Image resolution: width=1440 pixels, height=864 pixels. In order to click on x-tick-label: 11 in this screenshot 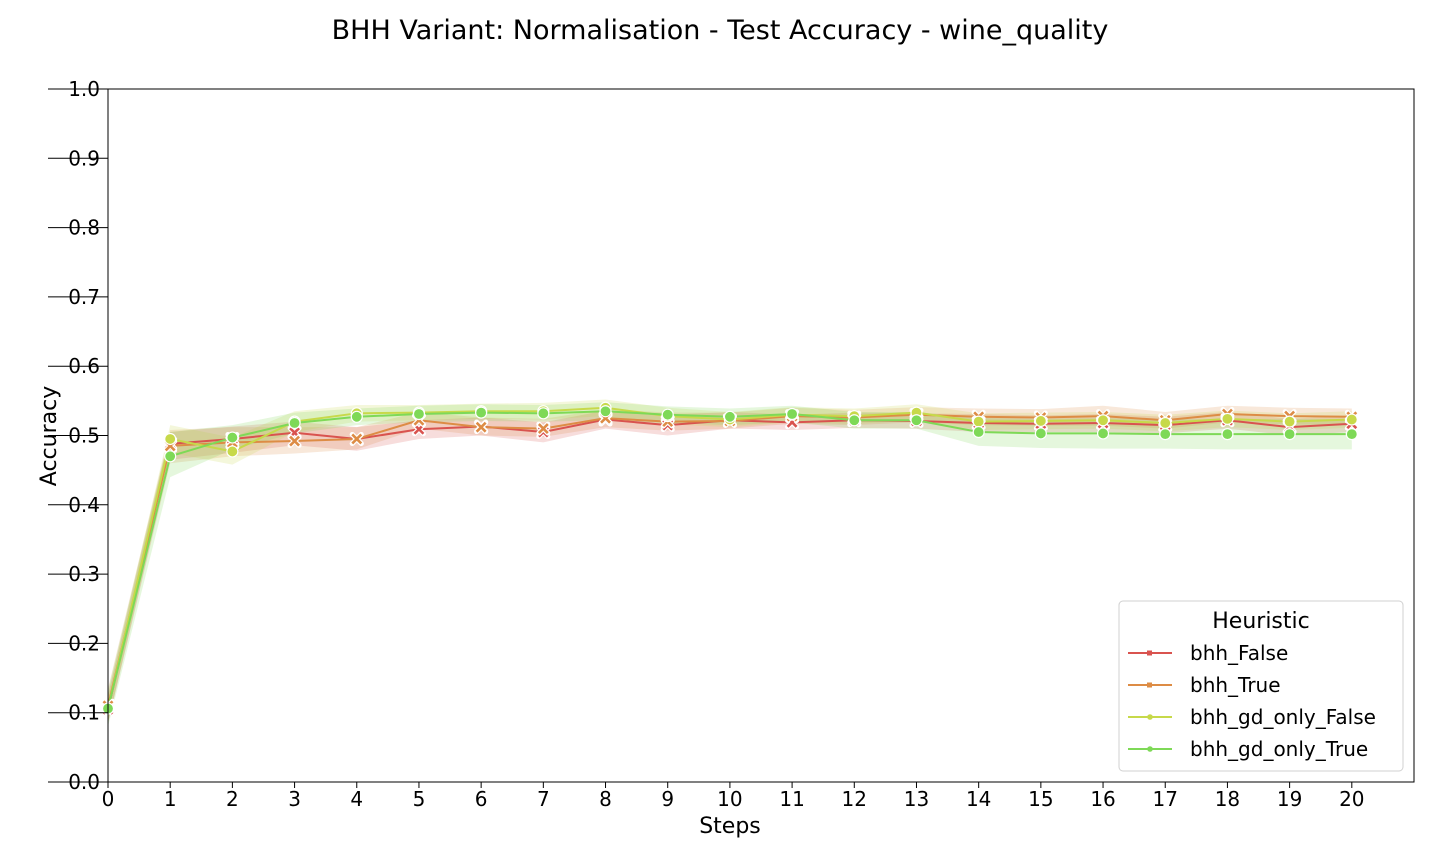, I will do `click(791, 799)`.